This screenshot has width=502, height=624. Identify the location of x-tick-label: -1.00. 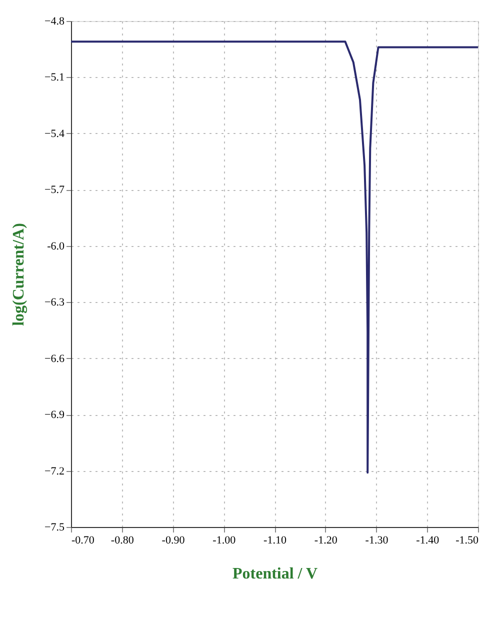
(224, 540).